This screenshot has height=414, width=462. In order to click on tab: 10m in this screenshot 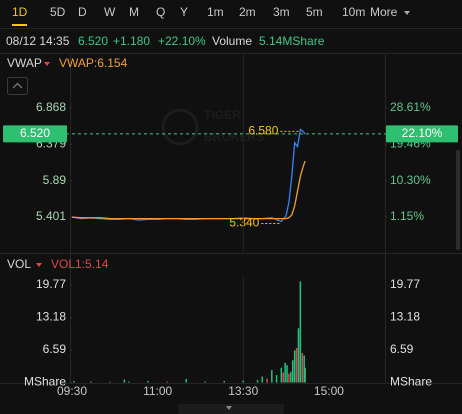, I will do `click(353, 12)`.